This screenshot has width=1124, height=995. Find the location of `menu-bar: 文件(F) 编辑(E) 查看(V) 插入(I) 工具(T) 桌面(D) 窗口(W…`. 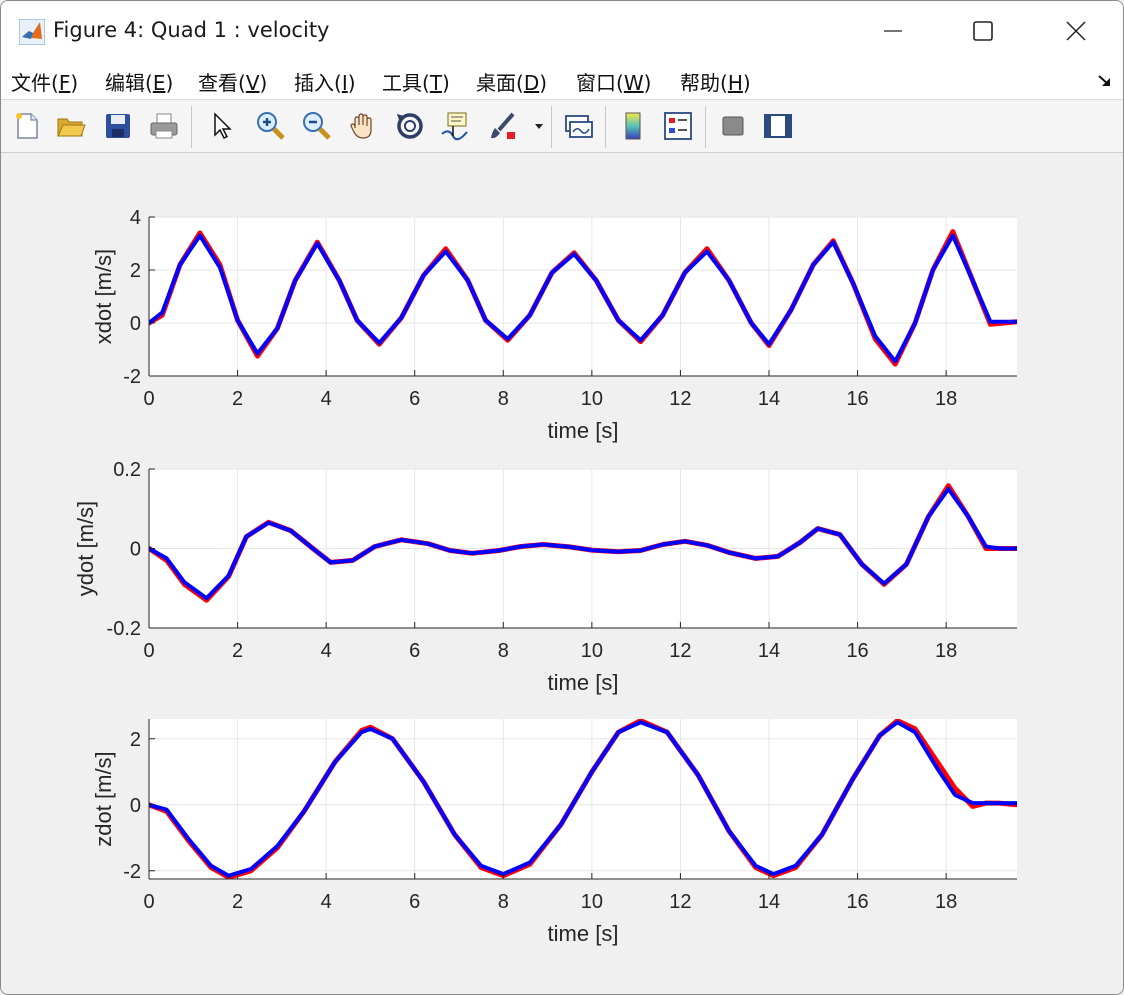

menu-bar: 文件(F) 编辑(E) 查看(V) 插入(I) 工具(T) 桌面(D) 窗口(W… is located at coordinates (562, 80).